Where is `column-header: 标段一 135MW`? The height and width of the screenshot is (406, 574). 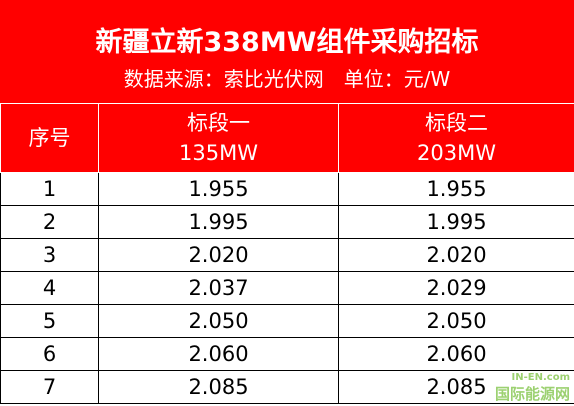 column-header: 标段一 135MW is located at coordinates (218, 138).